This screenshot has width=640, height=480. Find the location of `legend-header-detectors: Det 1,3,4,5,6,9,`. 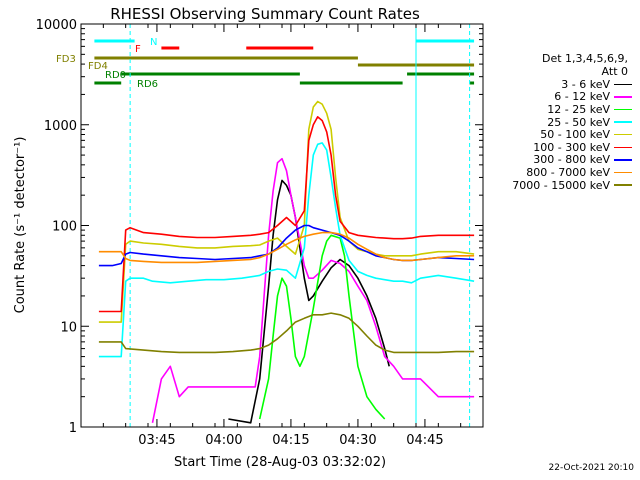

legend-header-detectors: Det 1,3,4,5,6,9, is located at coordinates (584, 58).